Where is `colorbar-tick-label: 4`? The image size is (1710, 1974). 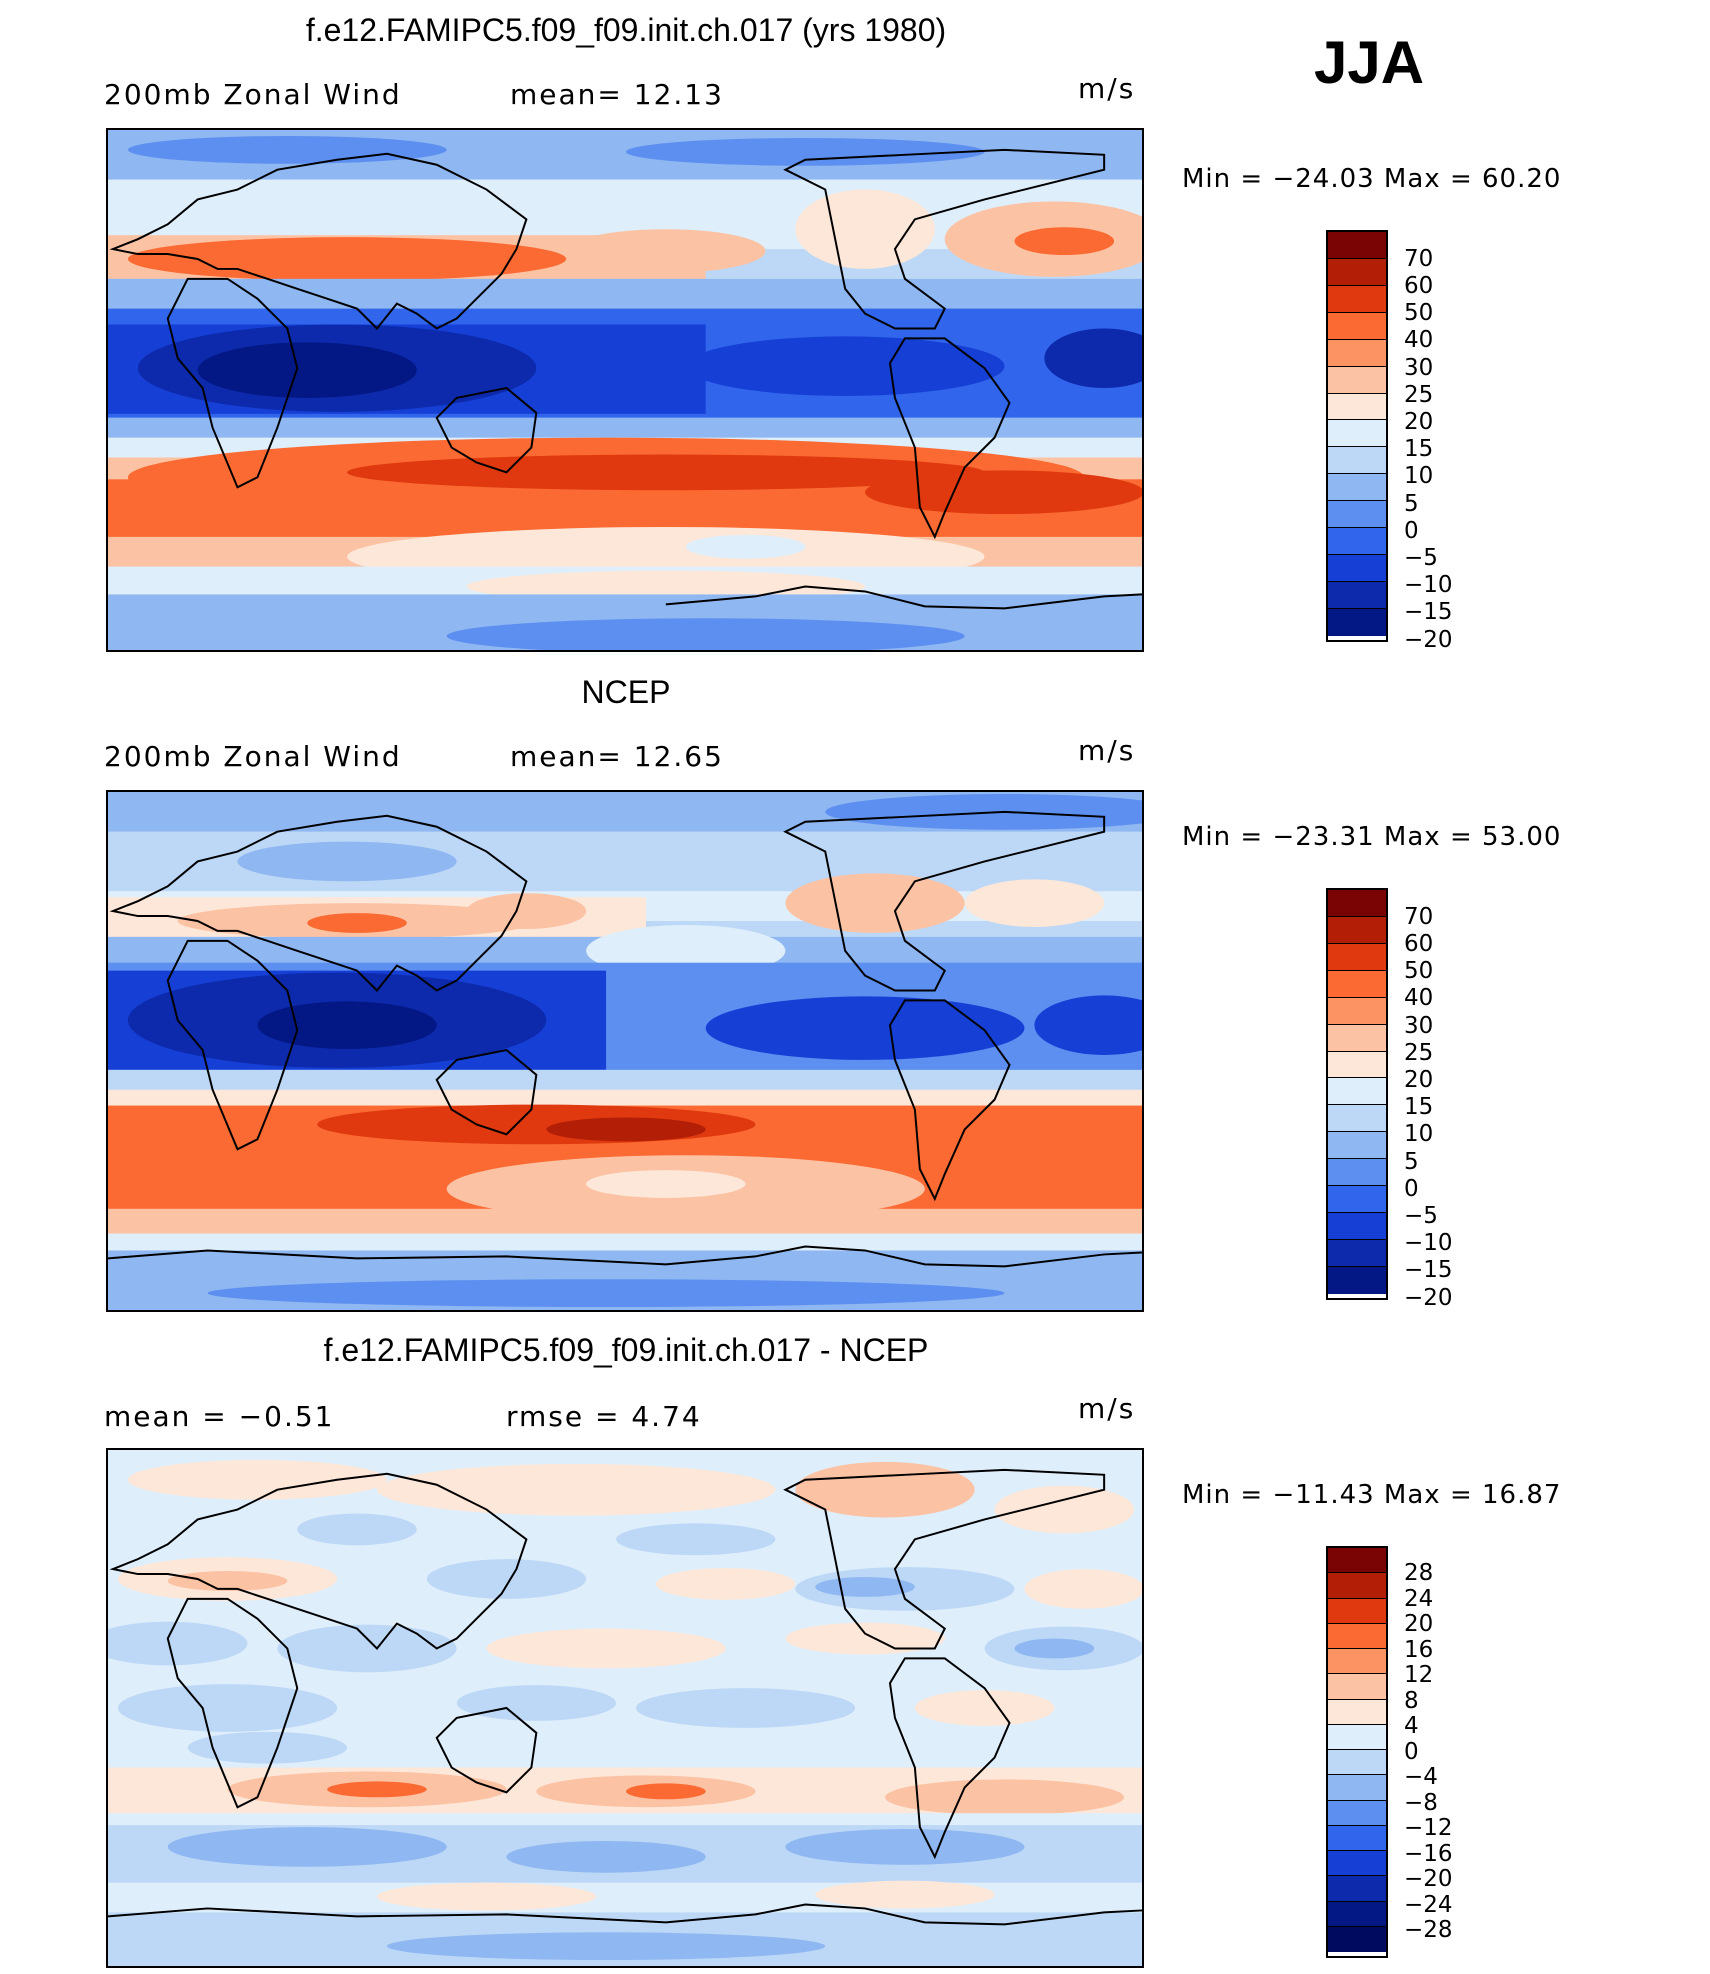 colorbar-tick-label: 4 is located at coordinates (1411, 1726).